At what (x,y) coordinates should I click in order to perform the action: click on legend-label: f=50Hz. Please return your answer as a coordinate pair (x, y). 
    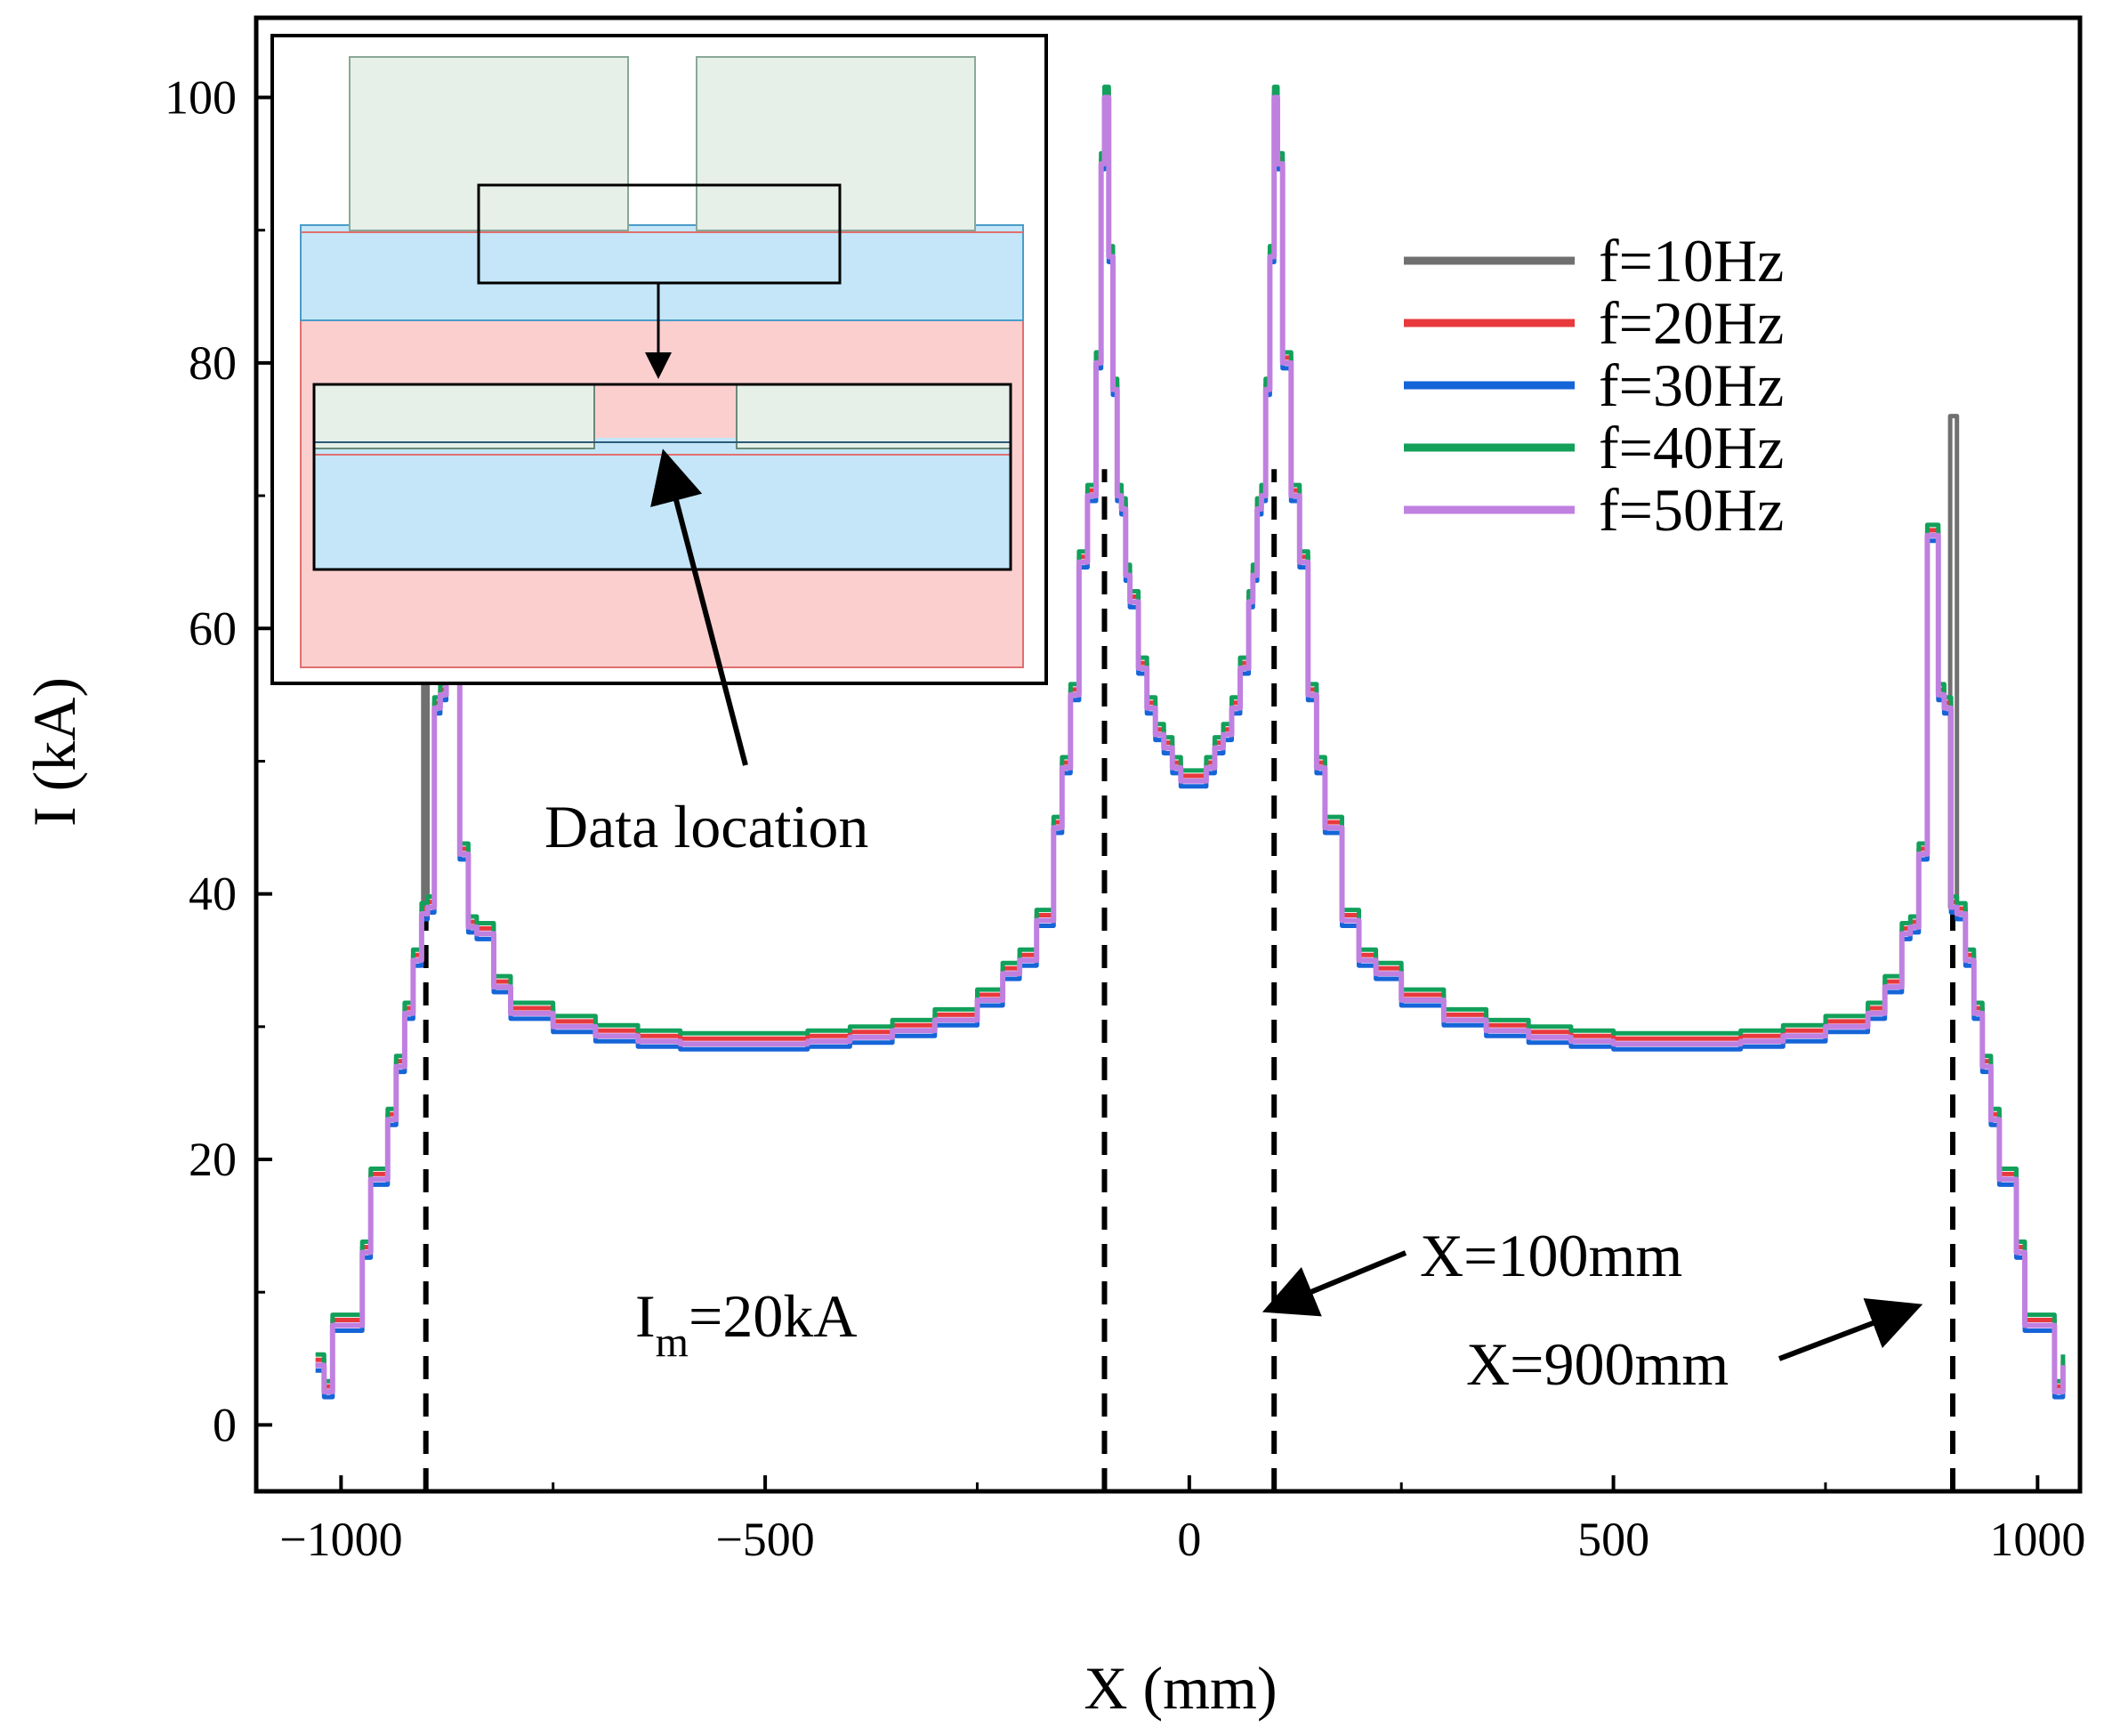
    Looking at the image, I should click on (1691, 510).